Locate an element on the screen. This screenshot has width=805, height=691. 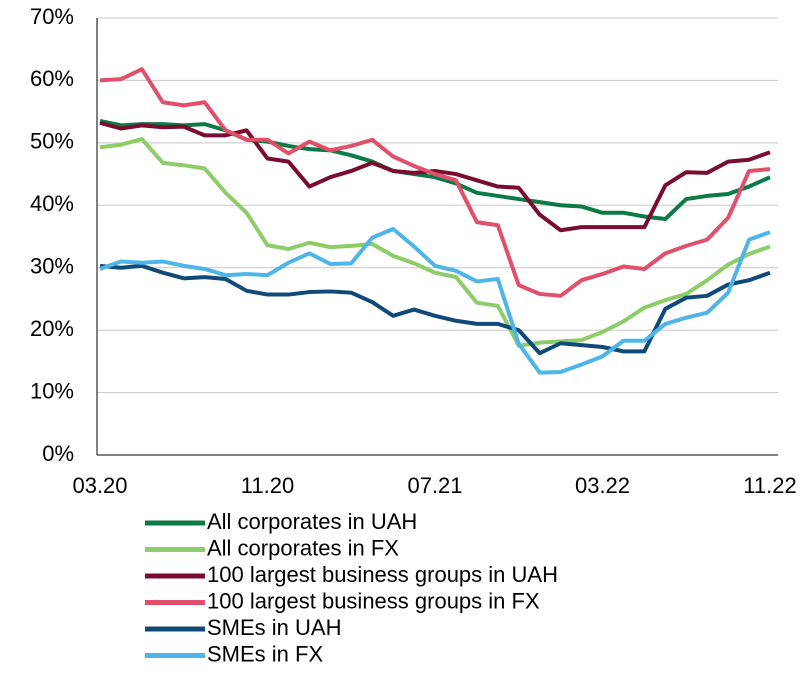
legend-label: 100 largest business groups in UAH is located at coordinates (382, 574).